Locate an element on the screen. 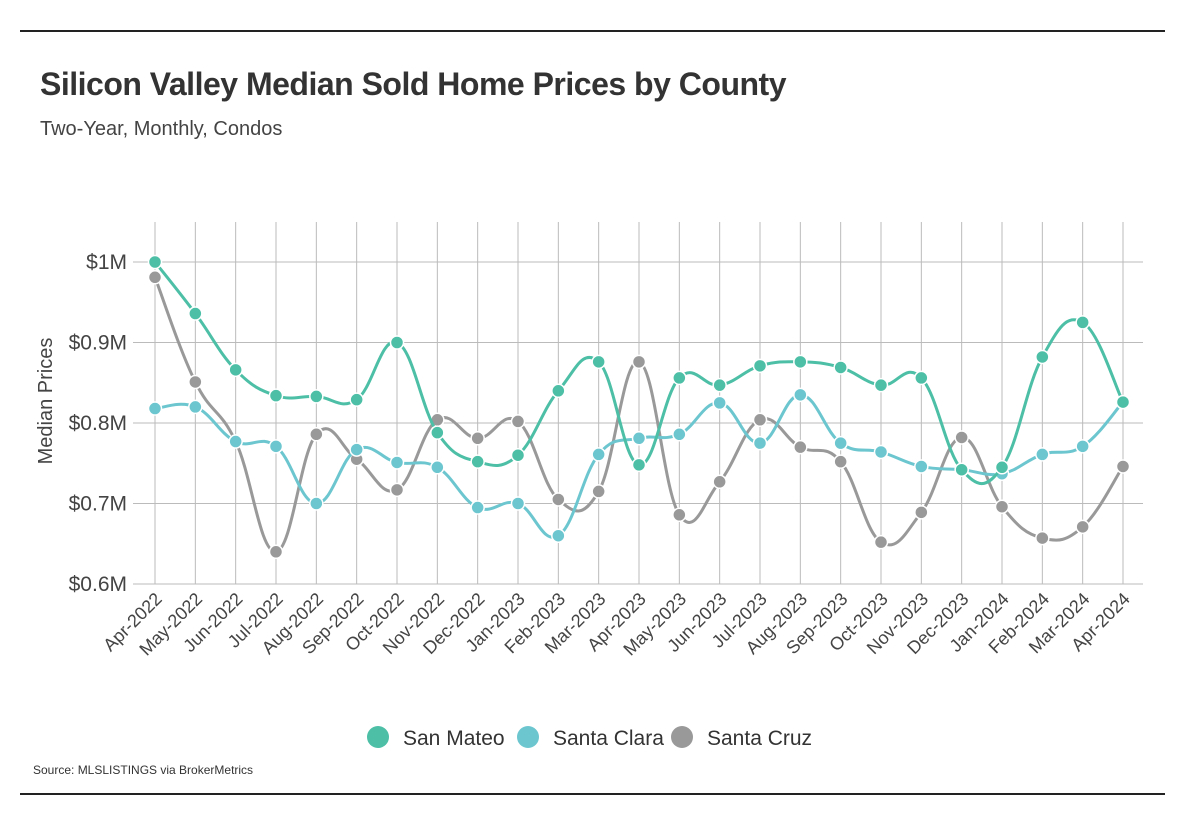 The height and width of the screenshot is (820, 1187). legend-marker-santa-clara is located at coordinates (528, 737).